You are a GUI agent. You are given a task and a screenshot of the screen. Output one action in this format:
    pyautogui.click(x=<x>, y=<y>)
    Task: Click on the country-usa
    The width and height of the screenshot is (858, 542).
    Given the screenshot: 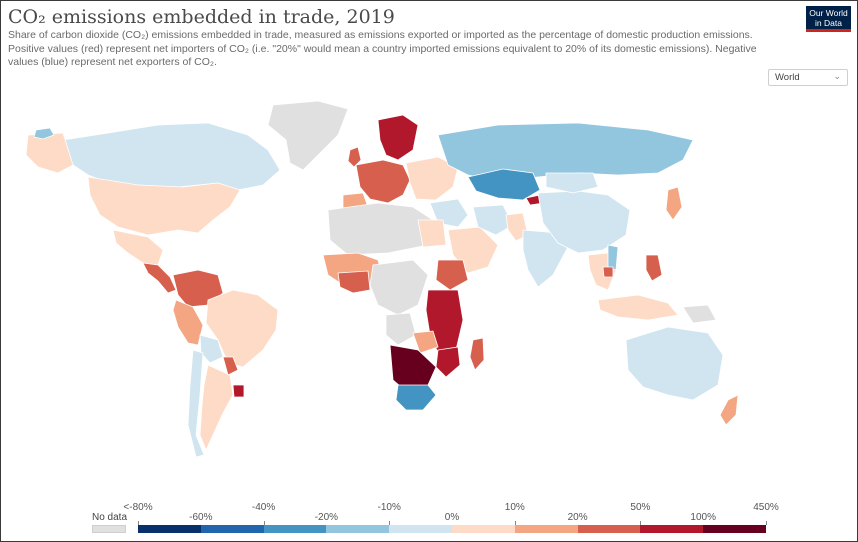 What is the action you would take?
    pyautogui.click(x=164, y=206)
    